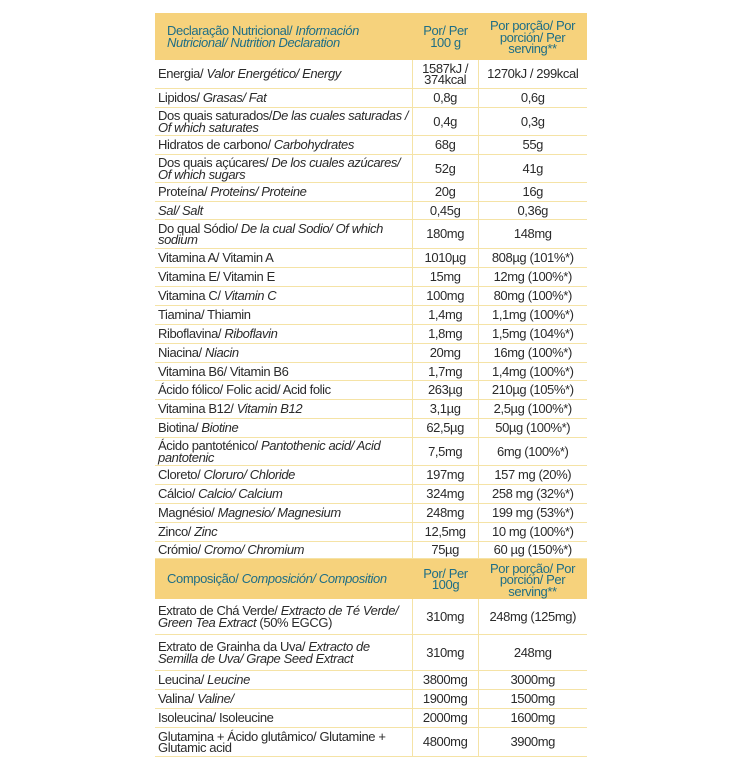 The height and width of the screenshot is (757, 750). What do you see at coordinates (444, 532) in the screenshot?
I see `per-100g-value: 12,5mg` at bounding box center [444, 532].